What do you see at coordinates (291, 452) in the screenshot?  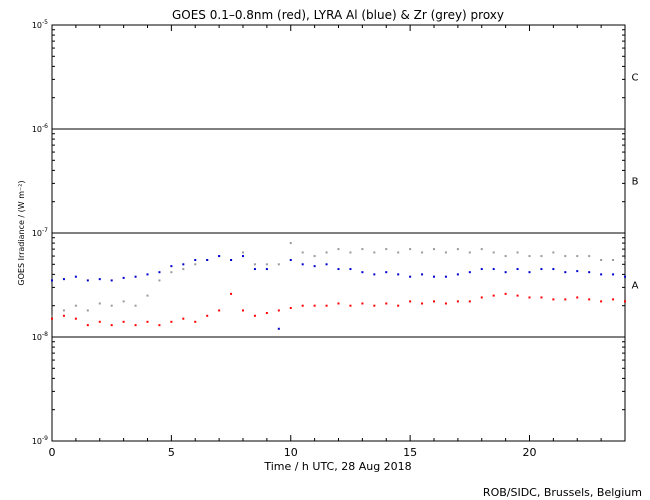 I see `x-tick-label: 10` at bounding box center [291, 452].